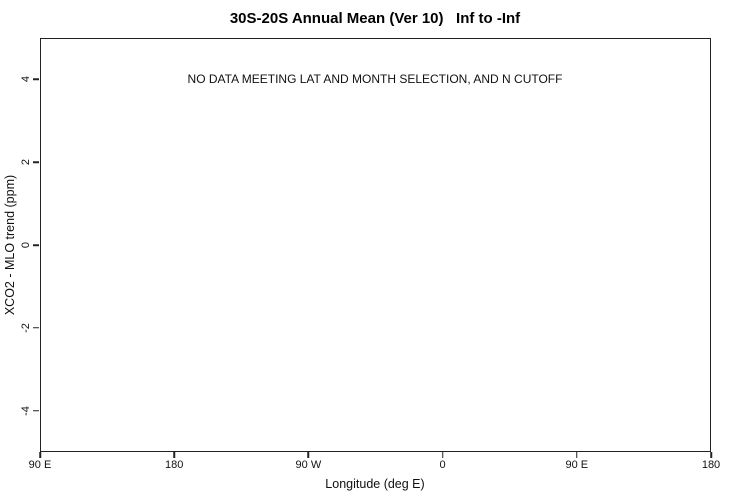 This screenshot has height=500, width=750. I want to click on y-tick-label: -2, so click(26, 327).